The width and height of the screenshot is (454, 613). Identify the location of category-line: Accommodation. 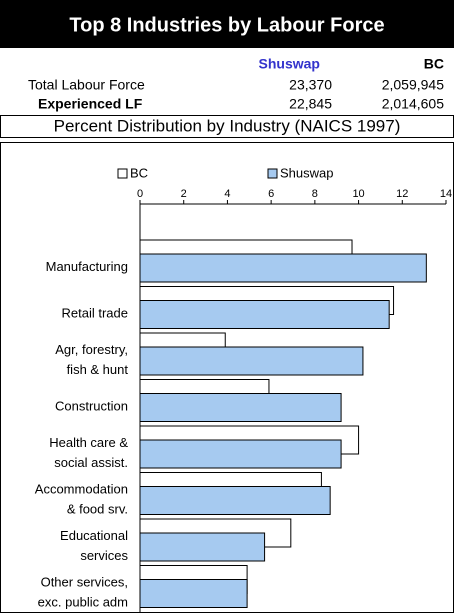
(81, 489).